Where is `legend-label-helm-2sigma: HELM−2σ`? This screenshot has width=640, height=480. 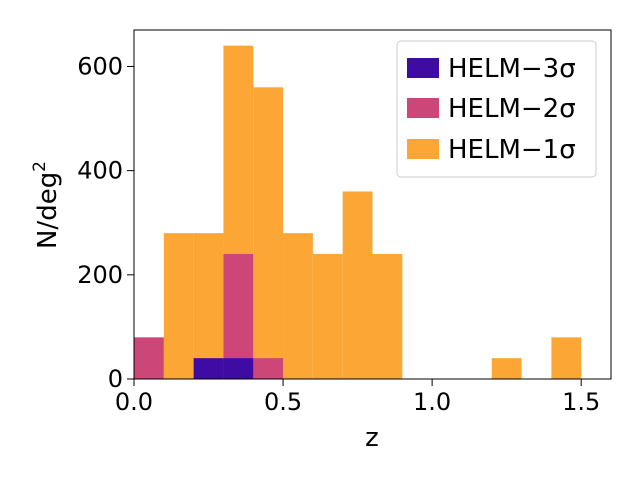 legend-label-helm-2sigma: HELM−2σ is located at coordinates (512, 109).